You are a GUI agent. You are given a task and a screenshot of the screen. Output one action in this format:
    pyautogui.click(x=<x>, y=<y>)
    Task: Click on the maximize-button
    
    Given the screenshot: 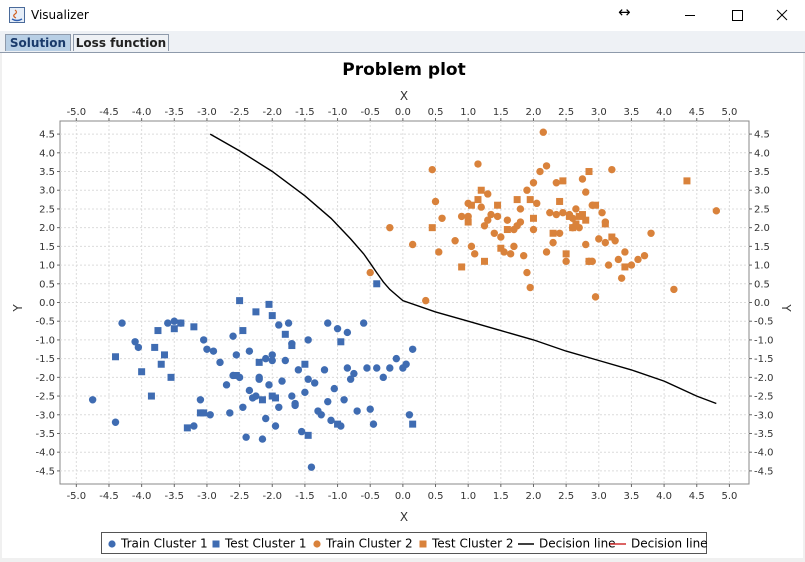 What is the action you would take?
    pyautogui.click(x=736, y=15)
    